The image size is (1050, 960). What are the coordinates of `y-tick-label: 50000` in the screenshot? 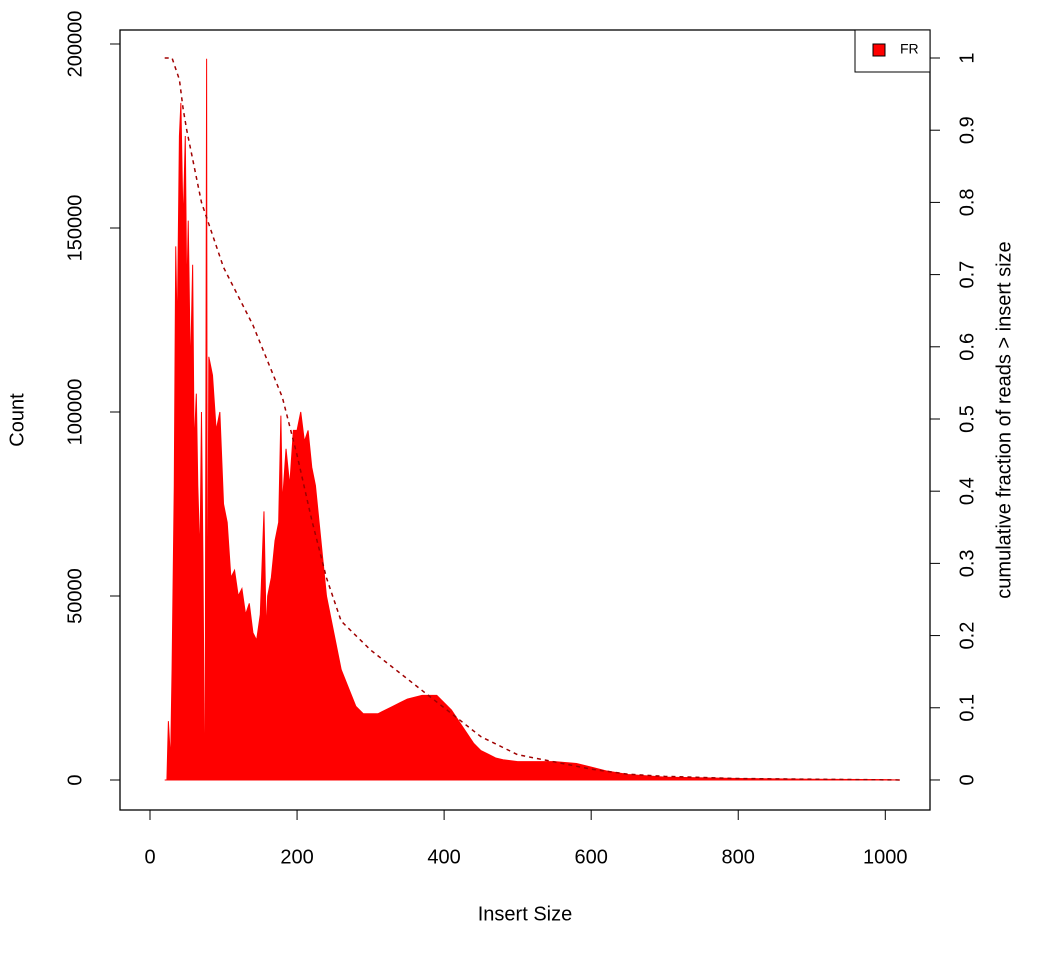 It's located at (75, 596).